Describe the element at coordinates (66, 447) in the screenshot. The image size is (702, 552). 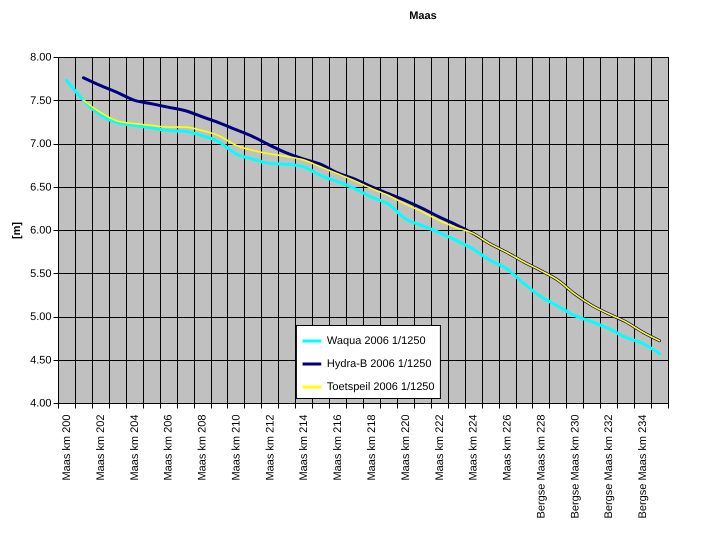
I see `x-tick-label: Maas km 200` at that location.